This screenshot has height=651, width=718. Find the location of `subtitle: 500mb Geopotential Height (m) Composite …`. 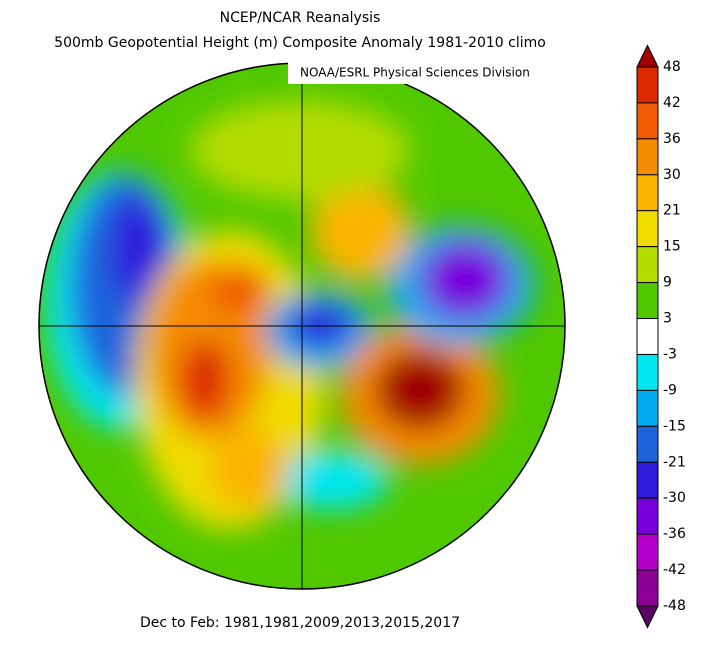

subtitle: 500mb Geopotential Height (m) Composite … is located at coordinates (300, 43).